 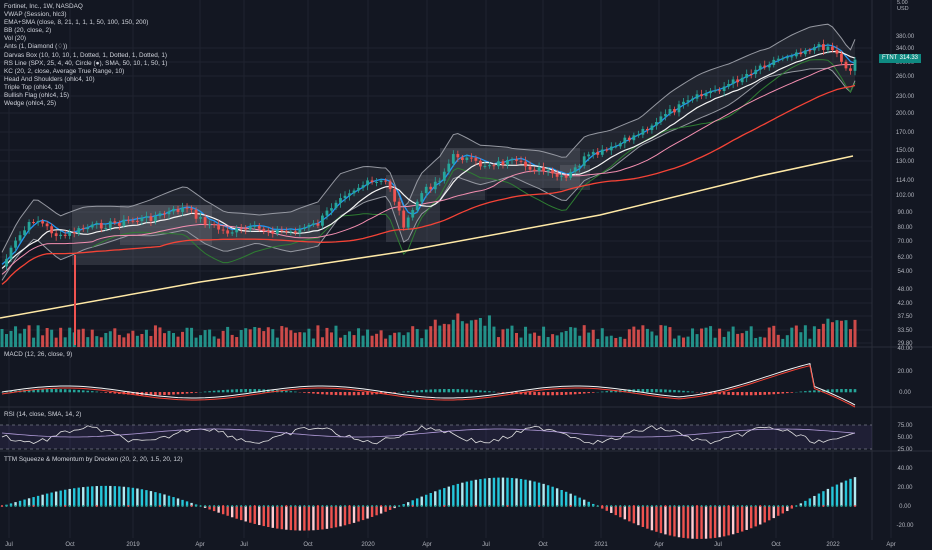 I want to click on rsi-label: RSI (14, close, SMA, 14, 2), so click(x=43, y=414).